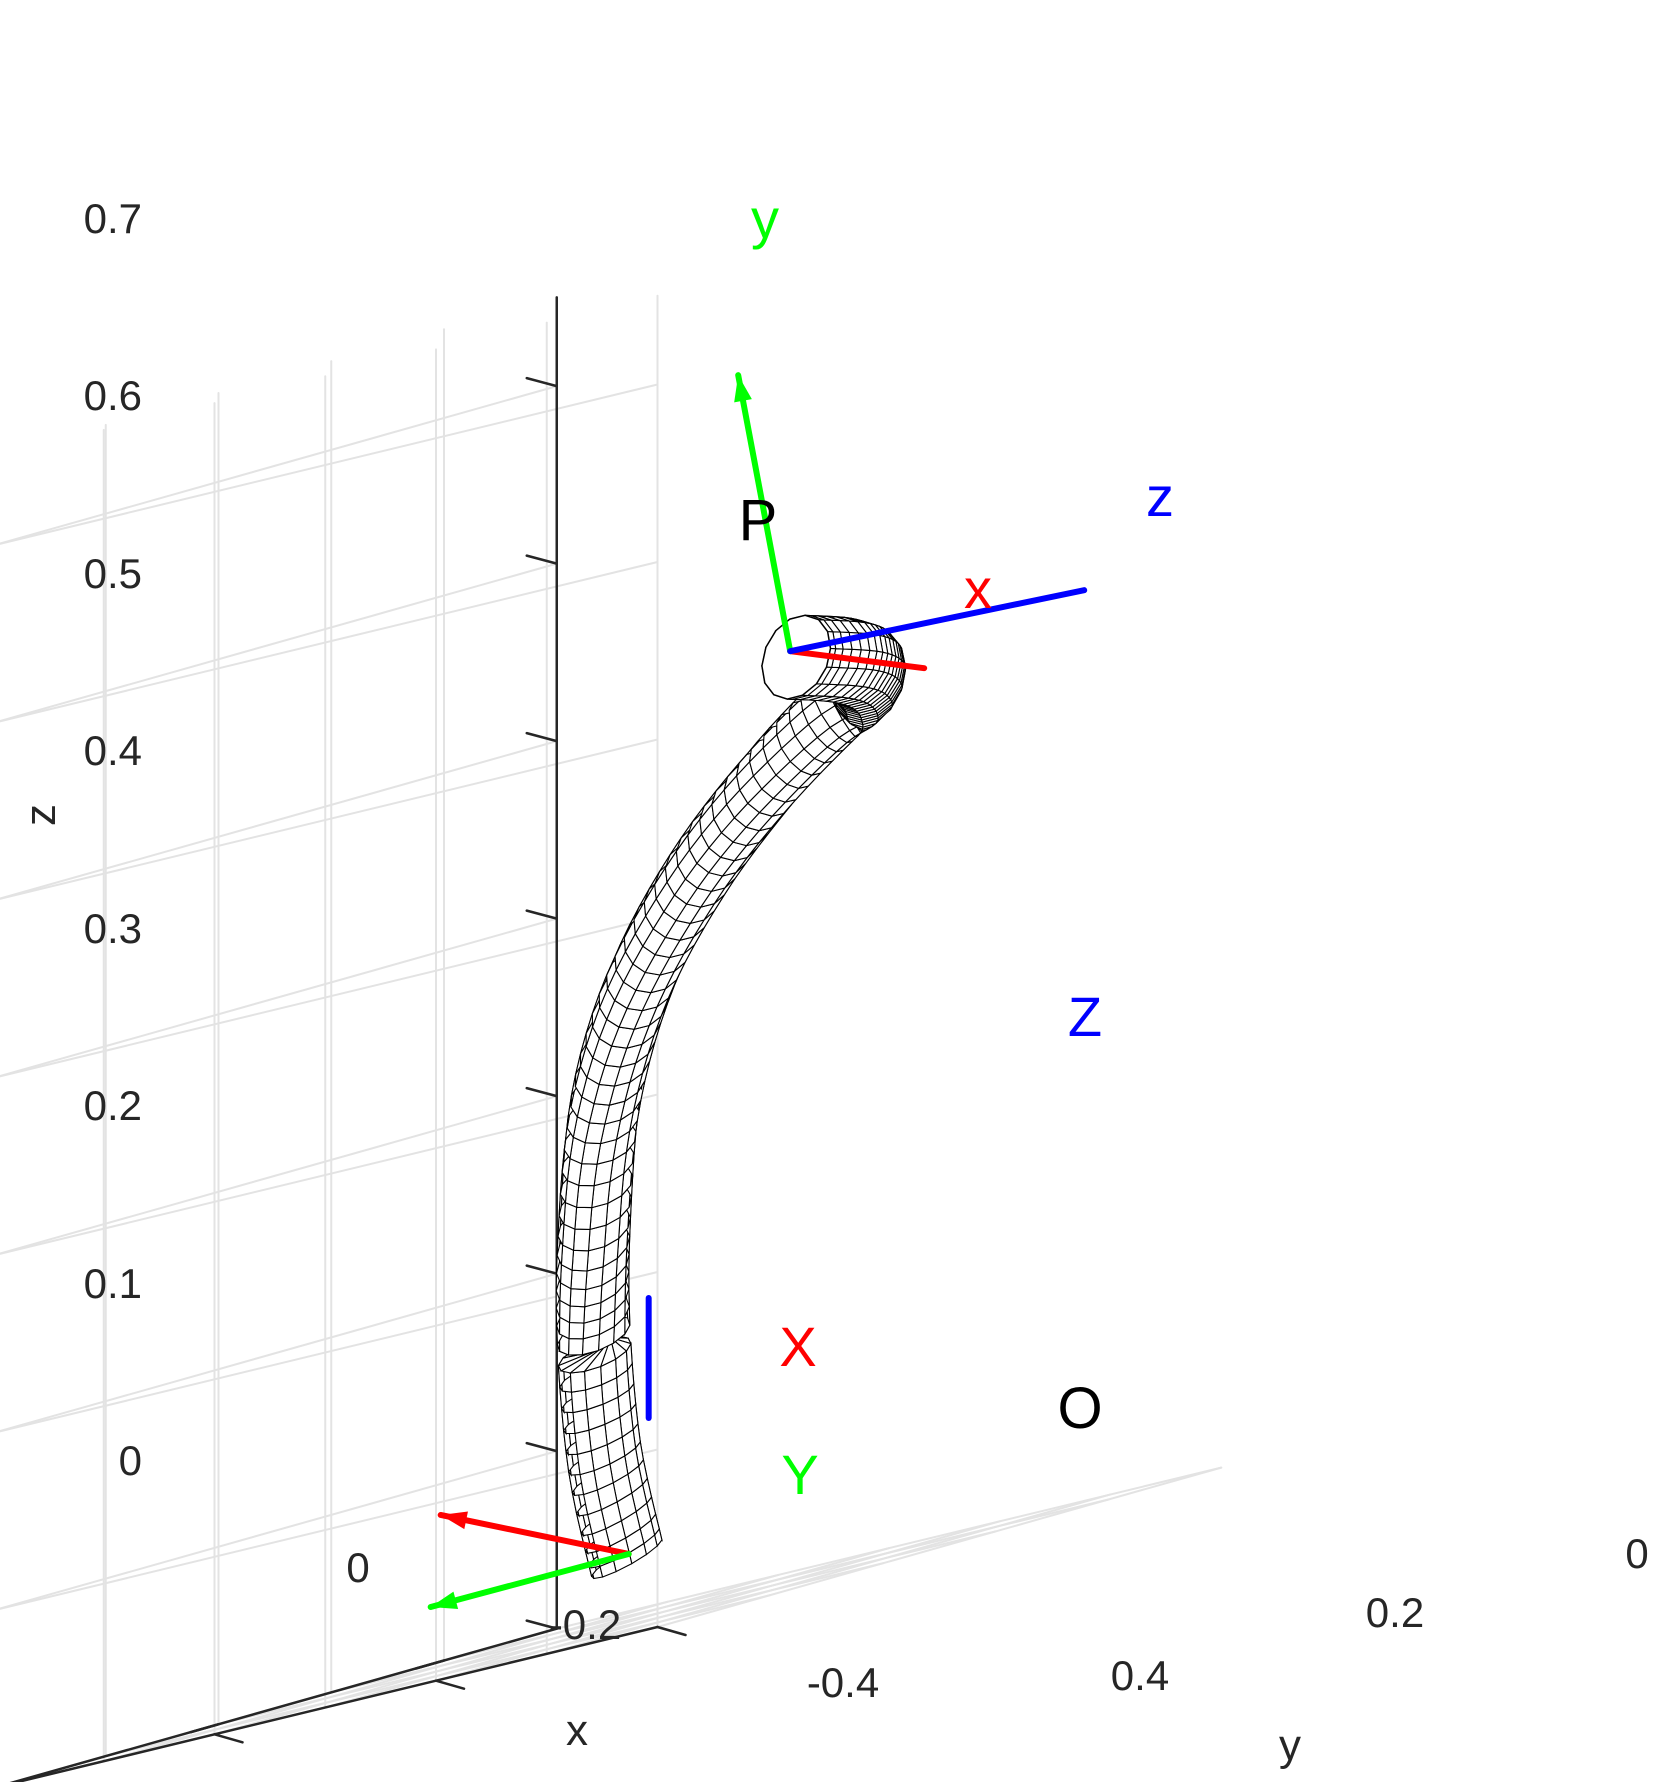 The image size is (1665, 1782). Describe the element at coordinates (799, 1474) in the screenshot. I see `frame-o-y-label: Y` at that location.